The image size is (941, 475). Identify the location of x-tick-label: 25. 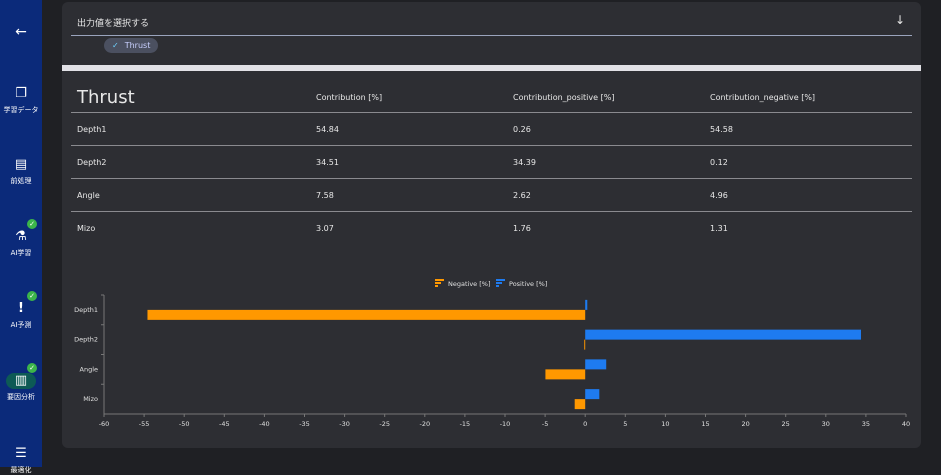
(786, 424).